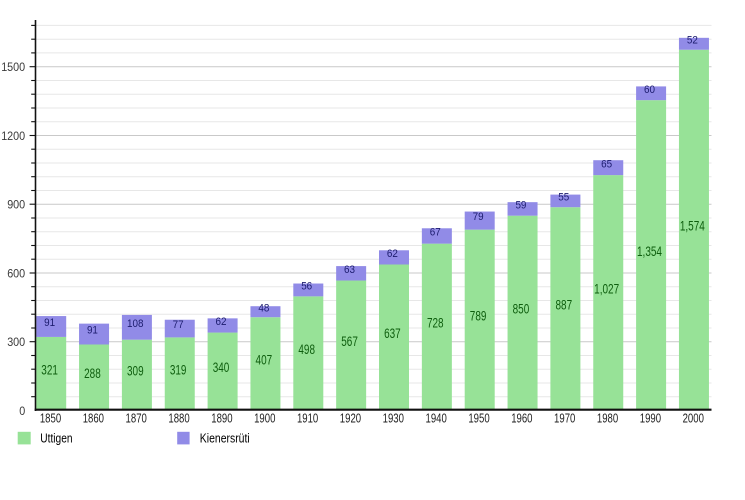 The height and width of the screenshot is (500, 745). What do you see at coordinates (520, 206) in the screenshot?
I see `svg-text: 59` at bounding box center [520, 206].